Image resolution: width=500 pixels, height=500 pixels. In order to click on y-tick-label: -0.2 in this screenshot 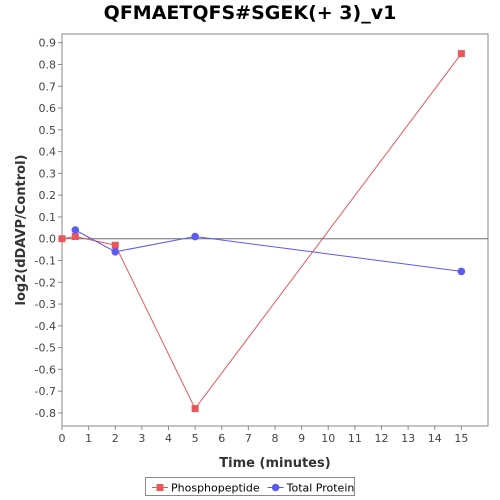, I will do `click(45, 282)`.